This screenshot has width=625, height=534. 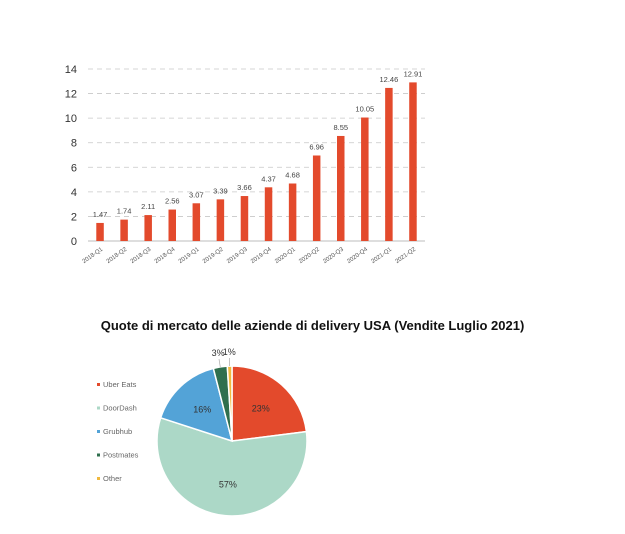 What do you see at coordinates (189, 255) in the screenshot?
I see `x-tick-label: 2019-Q1` at bounding box center [189, 255].